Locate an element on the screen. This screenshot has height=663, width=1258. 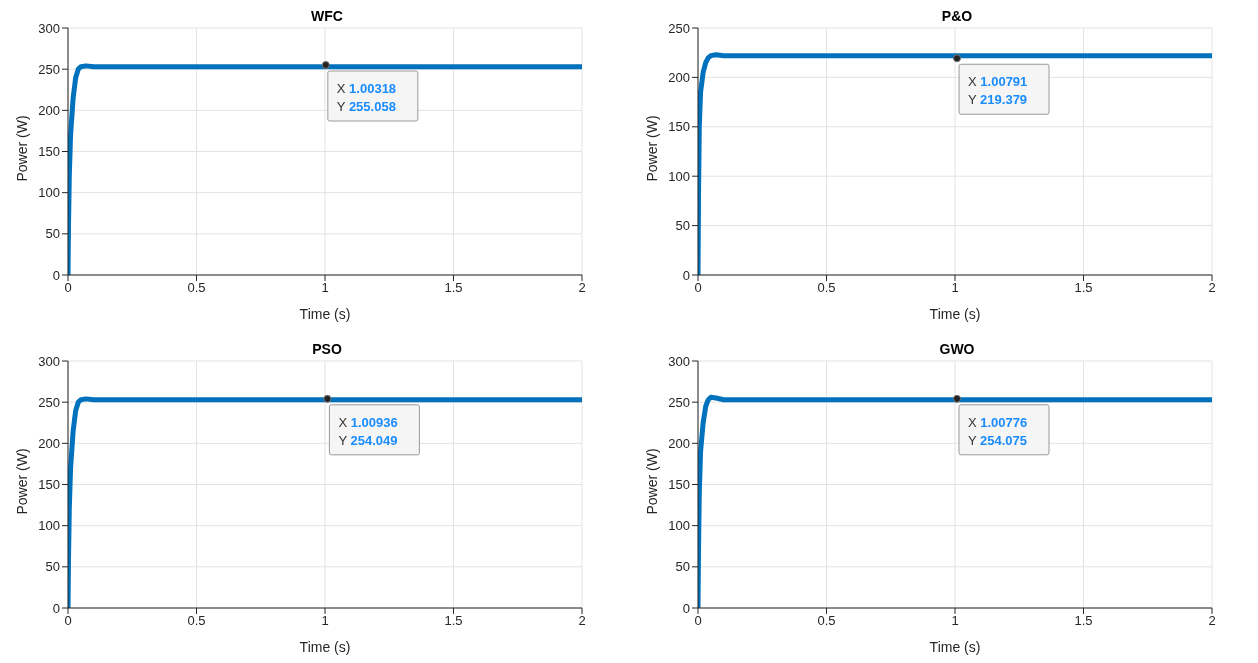
chart-title: PSO is located at coordinates (327, 349).